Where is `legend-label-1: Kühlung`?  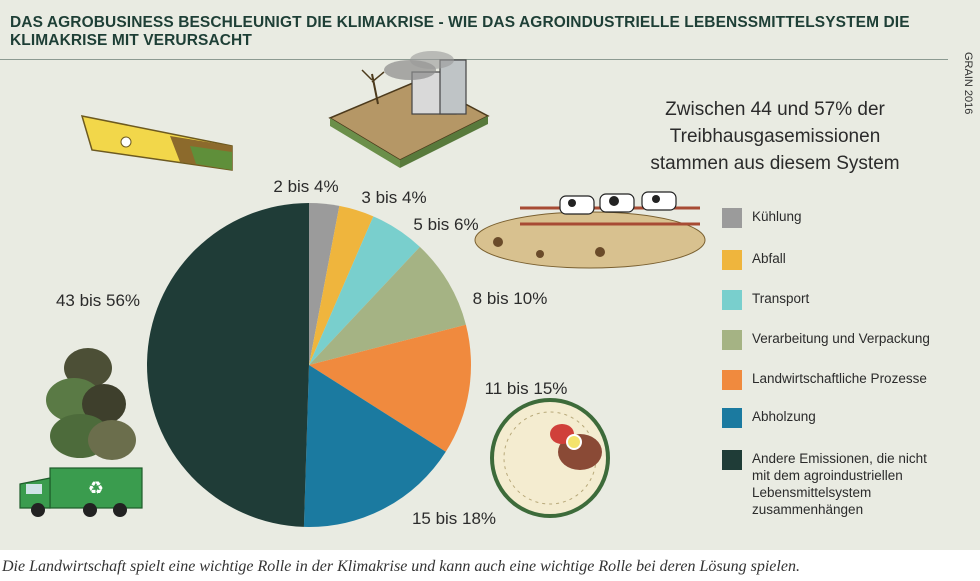
legend-label-1: Kühlung is located at coordinates (777, 216).